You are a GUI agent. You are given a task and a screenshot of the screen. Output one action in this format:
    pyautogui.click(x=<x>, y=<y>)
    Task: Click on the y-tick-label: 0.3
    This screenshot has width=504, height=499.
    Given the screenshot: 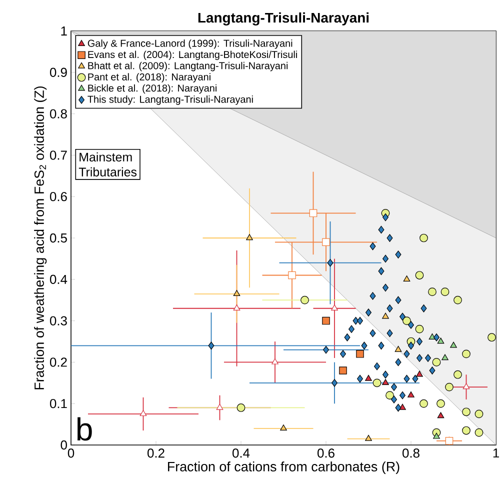 What is the action you would take?
    pyautogui.click(x=58, y=321)
    